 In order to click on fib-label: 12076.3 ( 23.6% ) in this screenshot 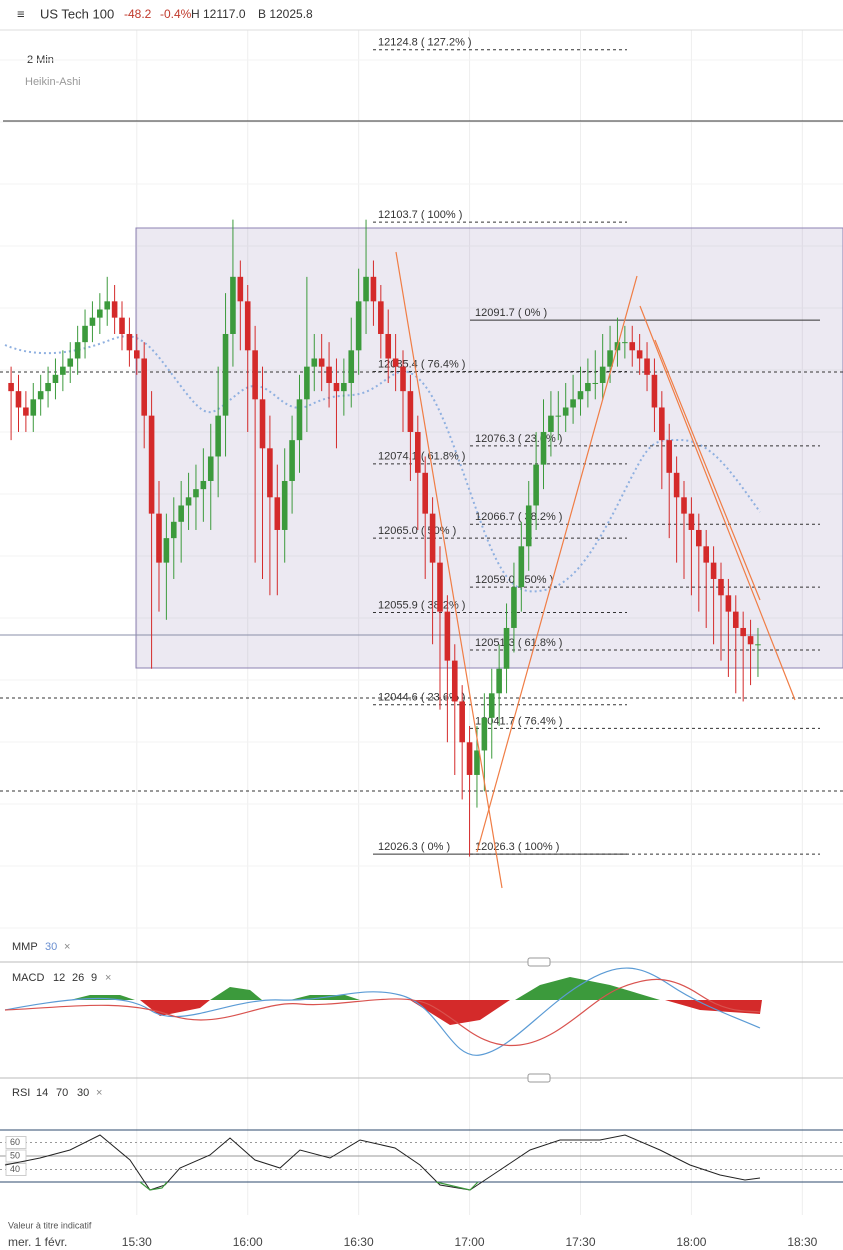, I will do `click(518, 439)`.